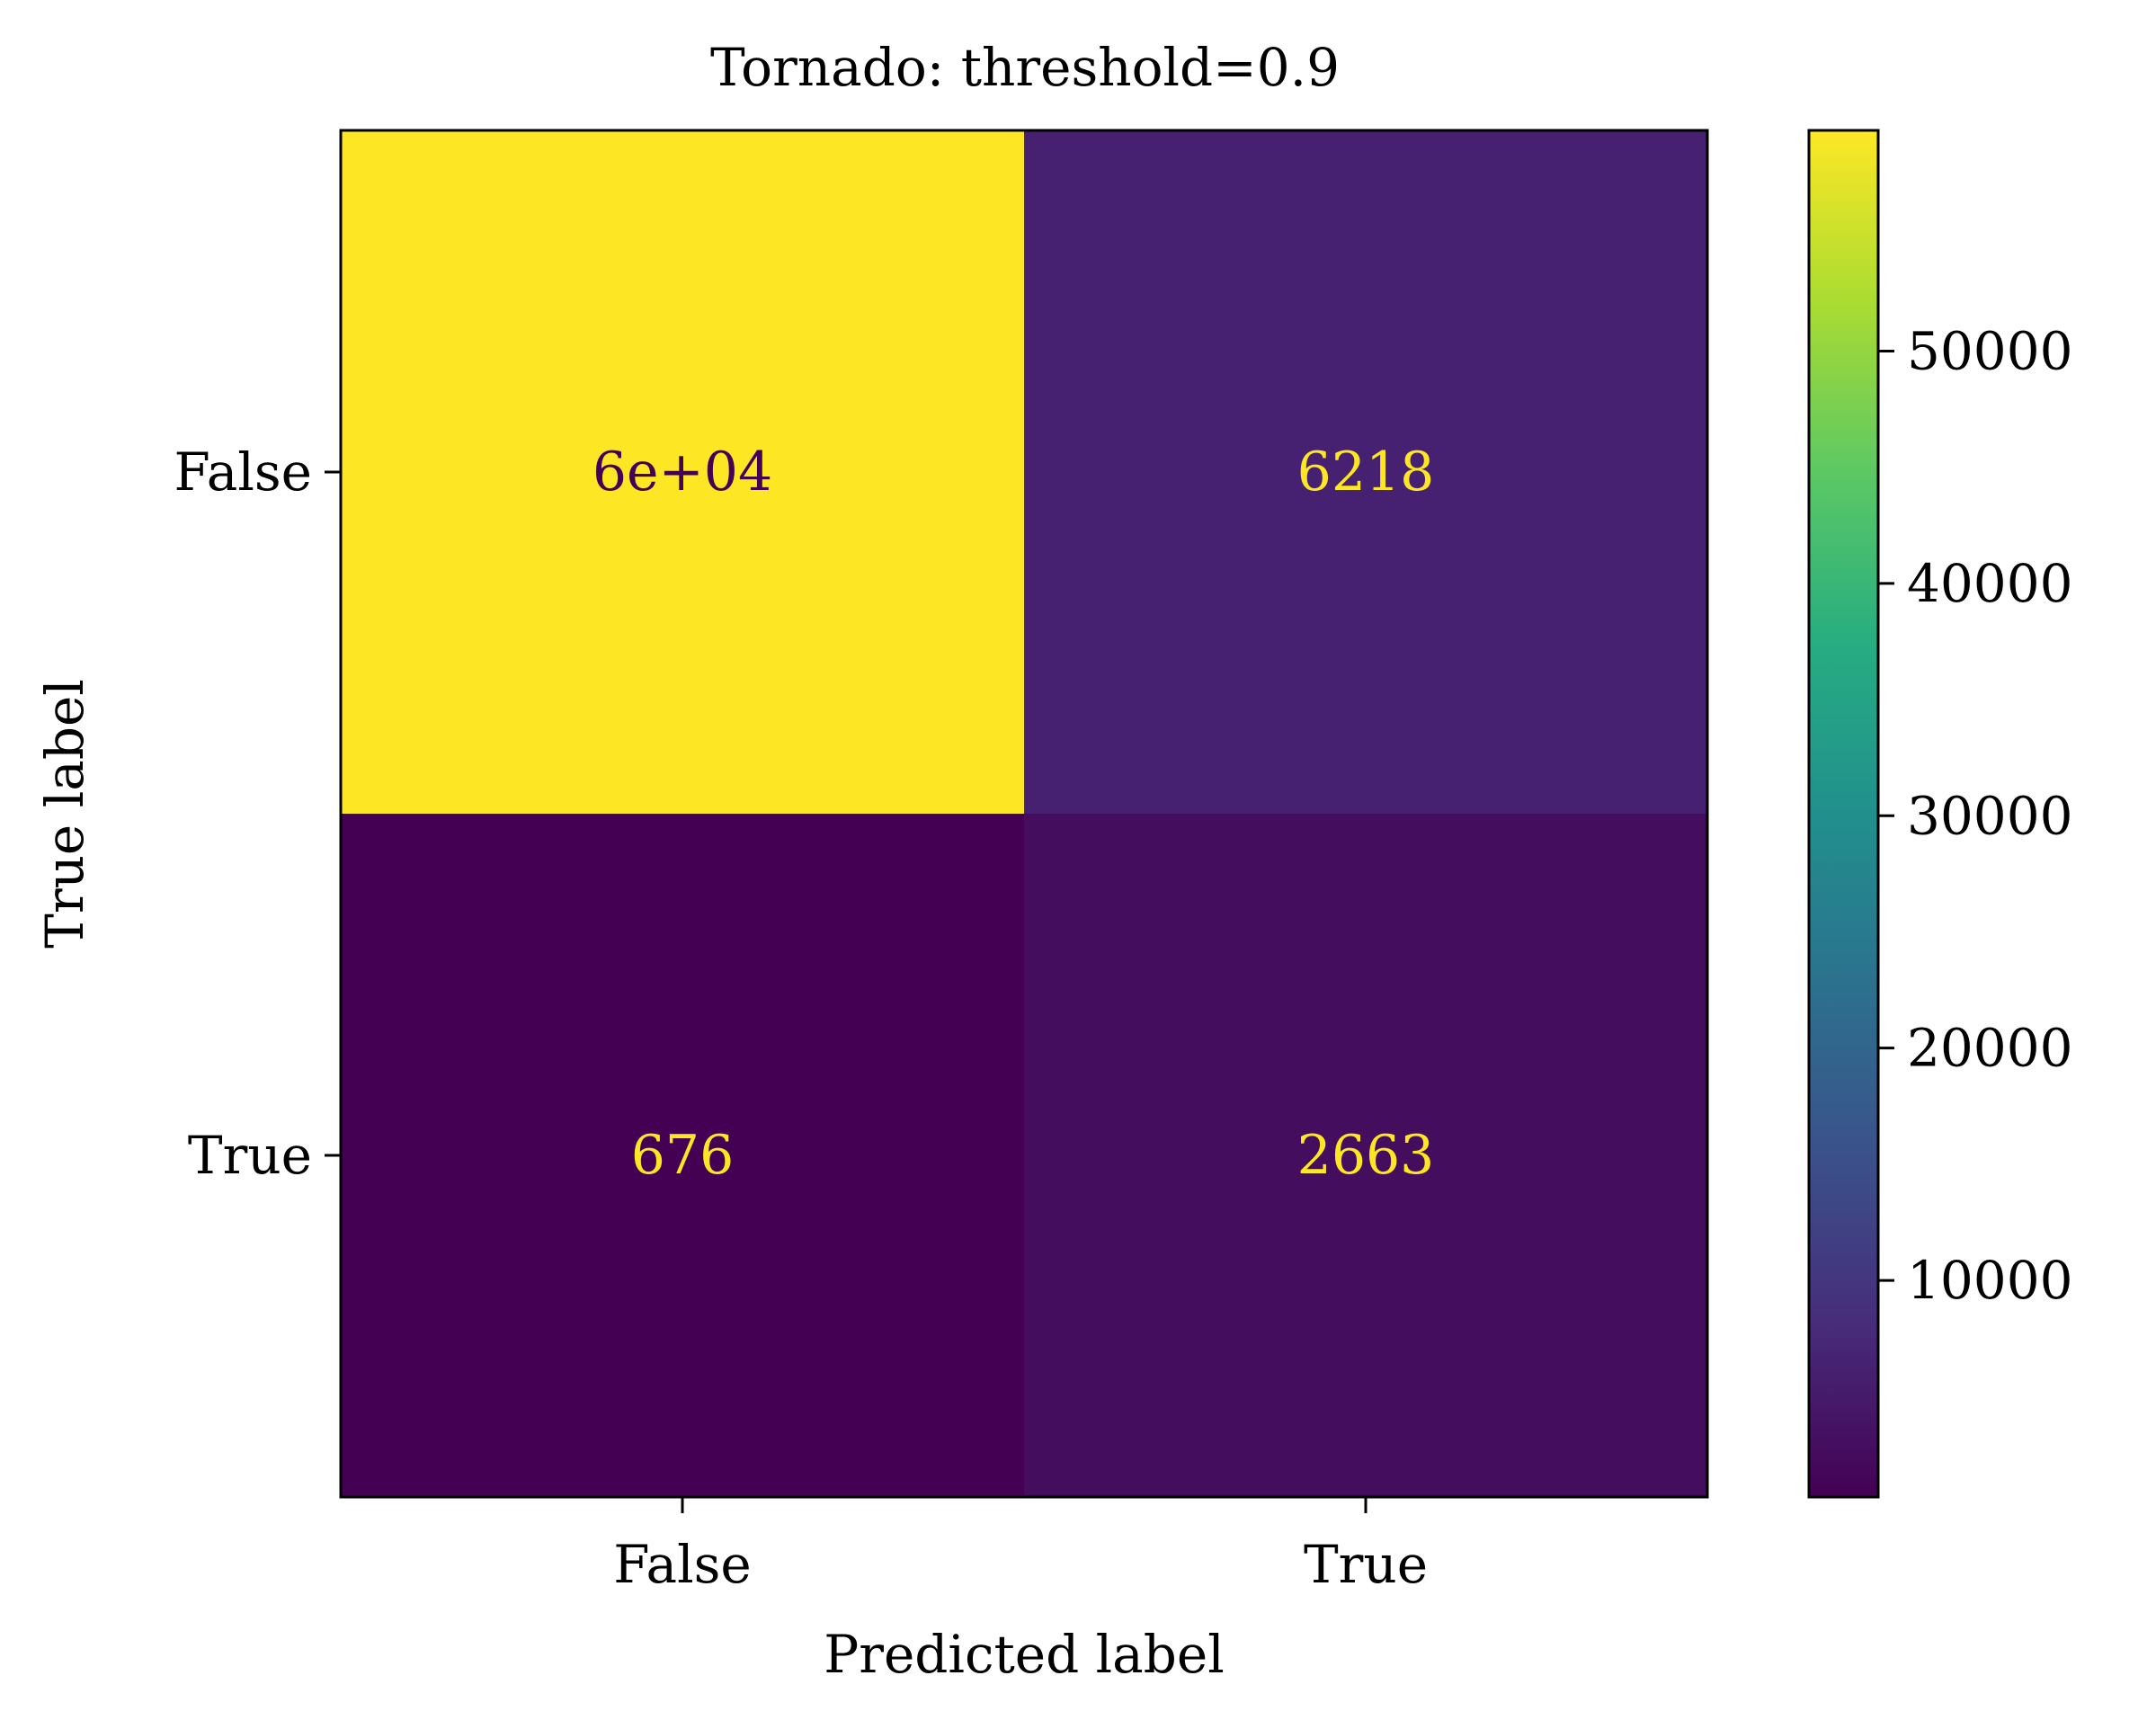  I want to click on cell-label-0-1: 6218, so click(1366, 472).